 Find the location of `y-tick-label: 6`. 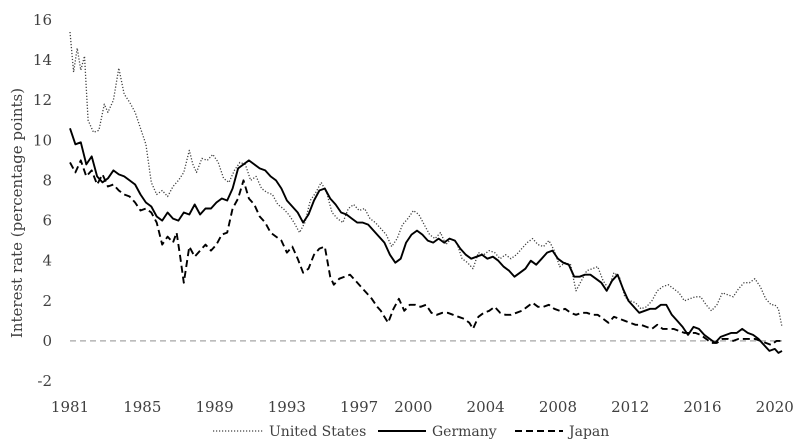

y-tick-label: 6 is located at coordinates (47, 221).